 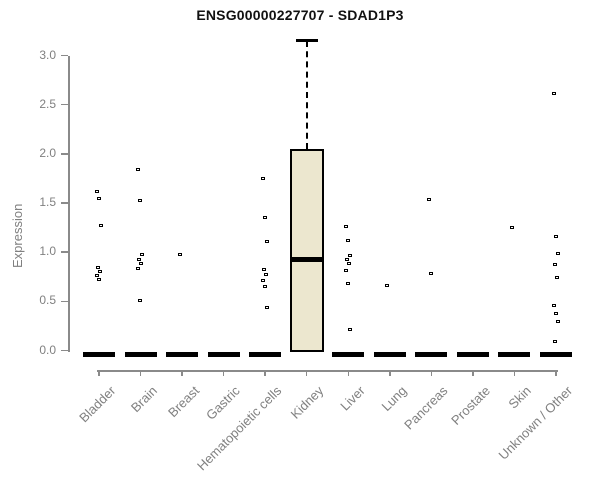 What do you see at coordinates (47, 202) in the screenshot?
I see `y-tick-label: 1.5` at bounding box center [47, 202].